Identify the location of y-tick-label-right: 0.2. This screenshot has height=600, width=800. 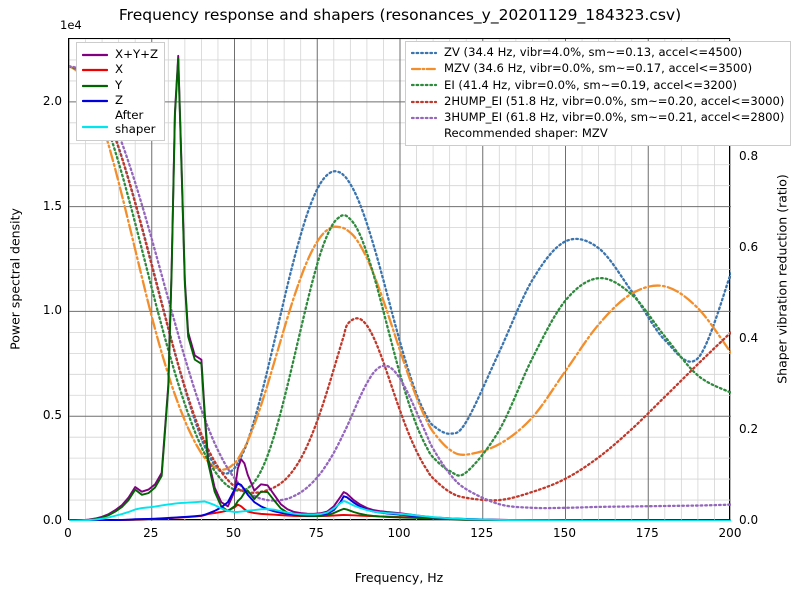
(749, 429).